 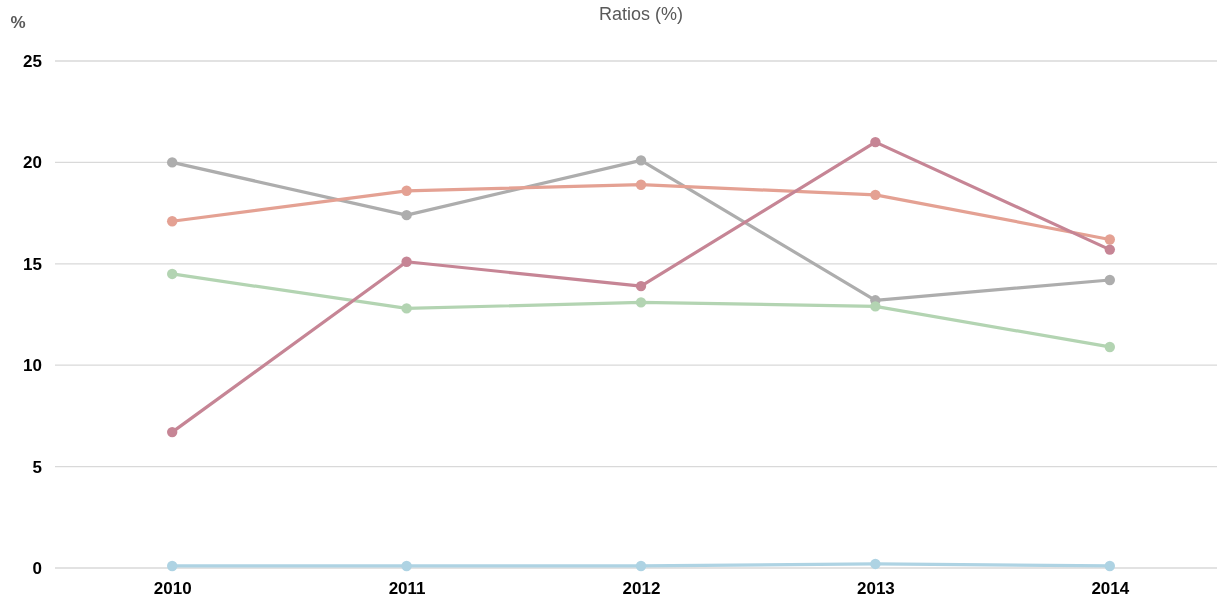 I want to click on y-tick-label: 15, so click(x=32, y=264).